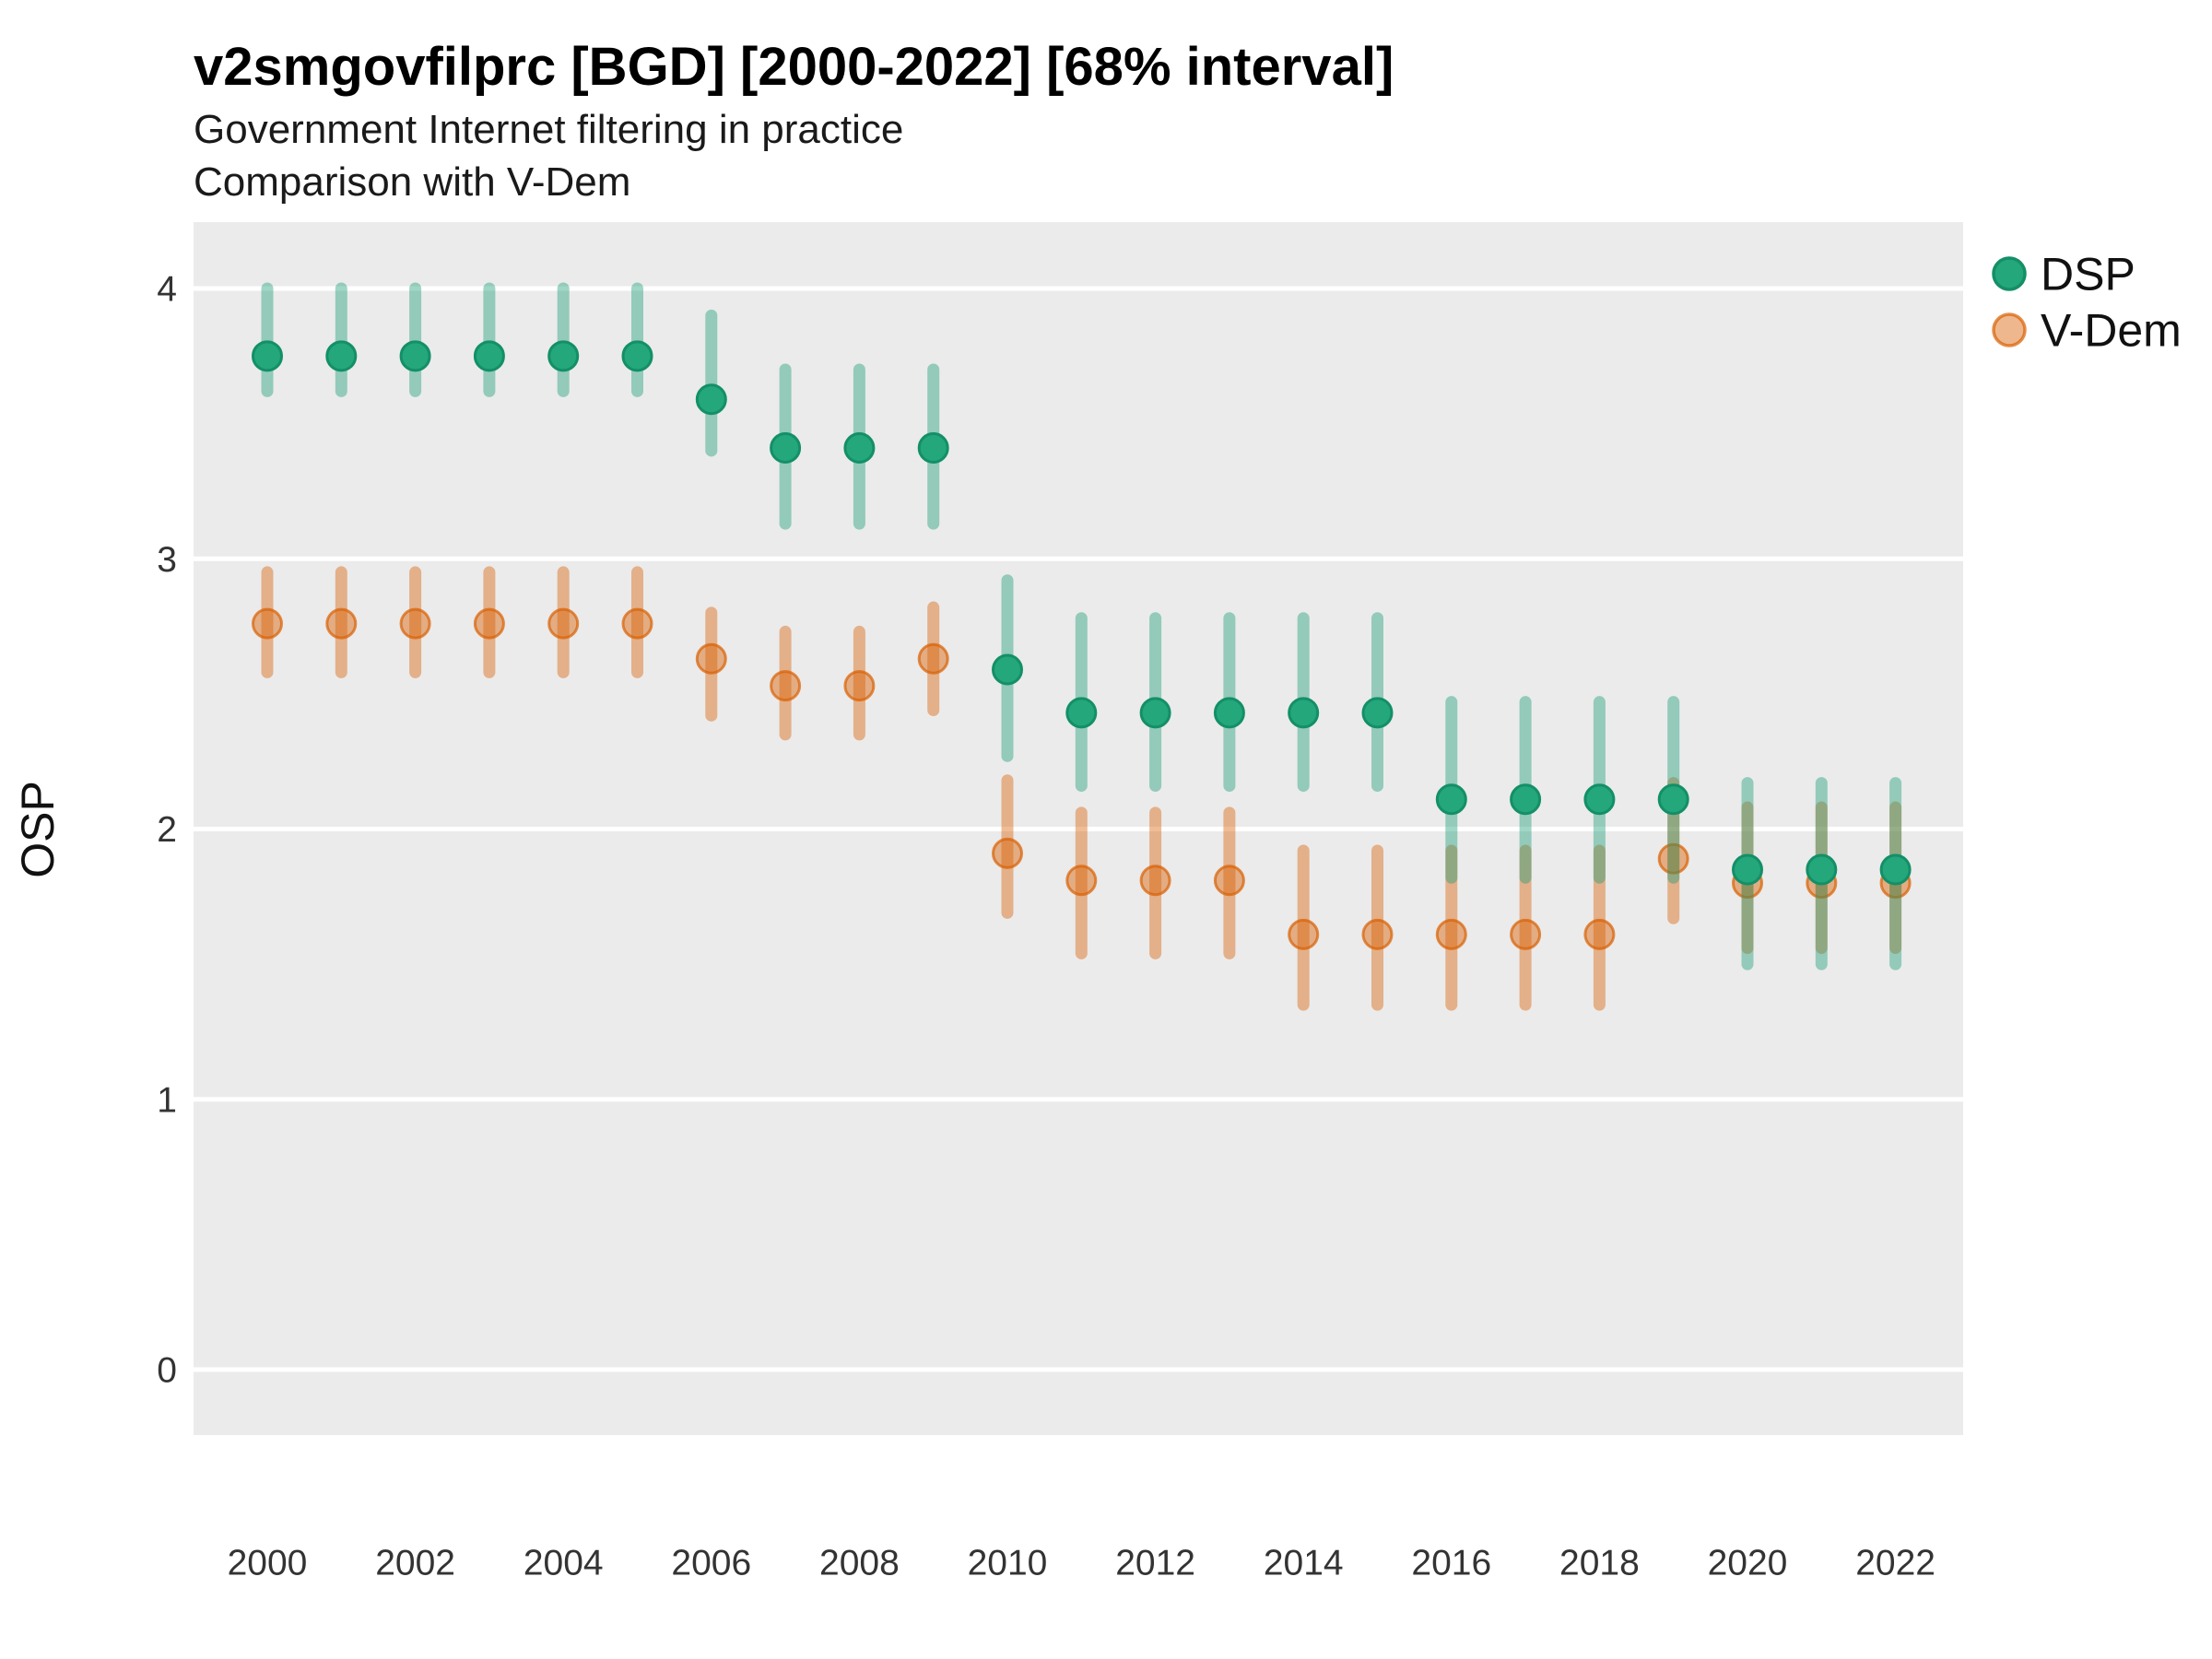 The image size is (2212, 1659). What do you see at coordinates (167, 1100) in the screenshot?
I see `y-tick-label-1: 1` at bounding box center [167, 1100].